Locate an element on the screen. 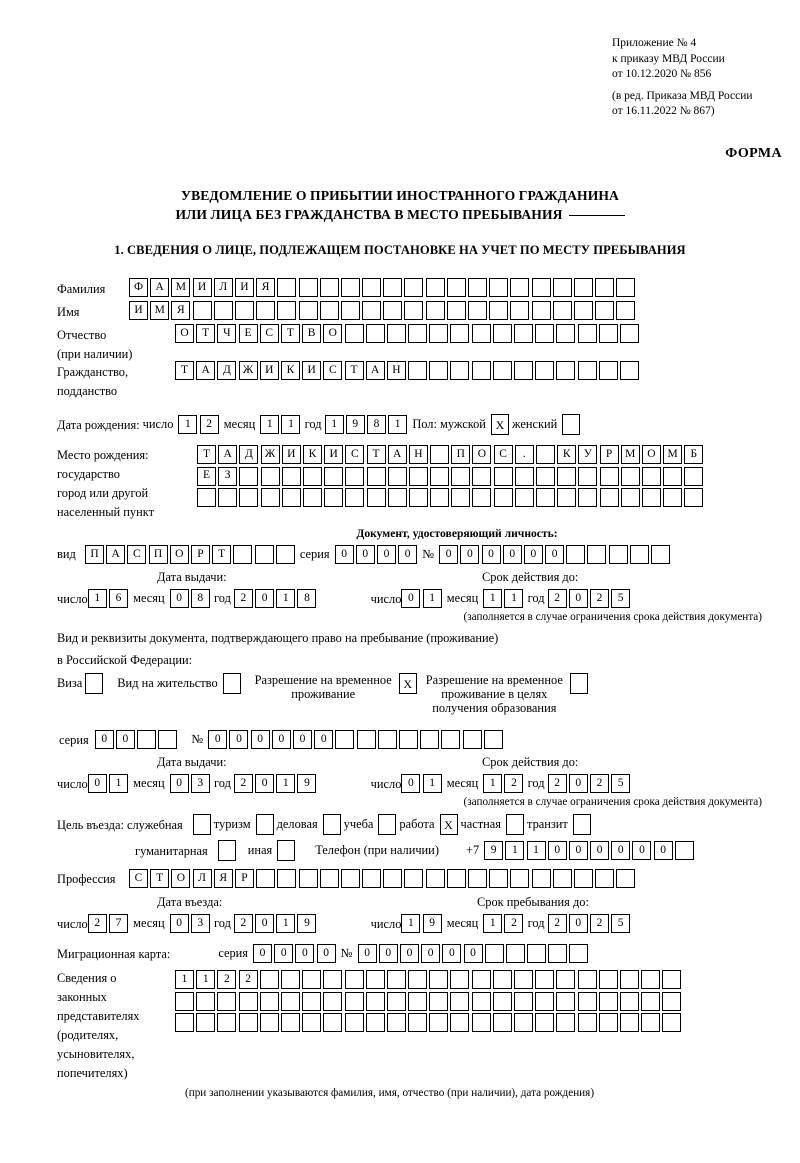  char-box: 5 is located at coordinates (621, 598).